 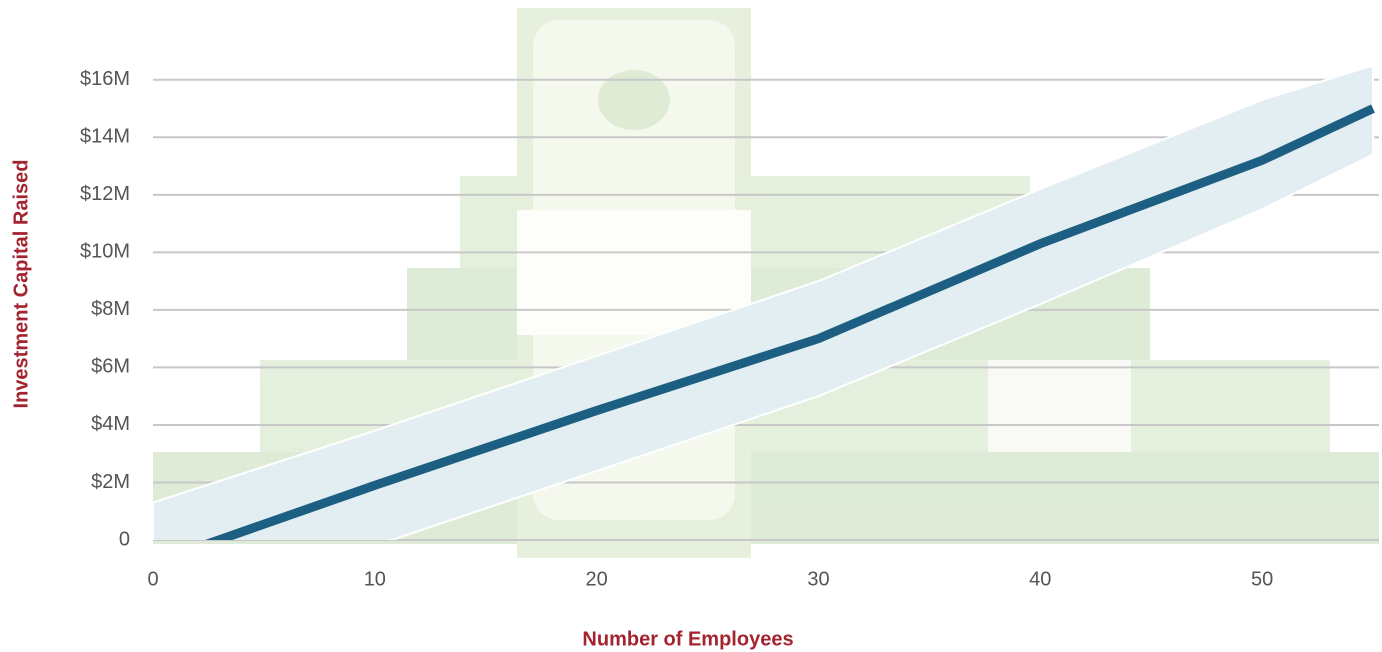 I want to click on x-tick-label: 40, so click(x=1040, y=579).